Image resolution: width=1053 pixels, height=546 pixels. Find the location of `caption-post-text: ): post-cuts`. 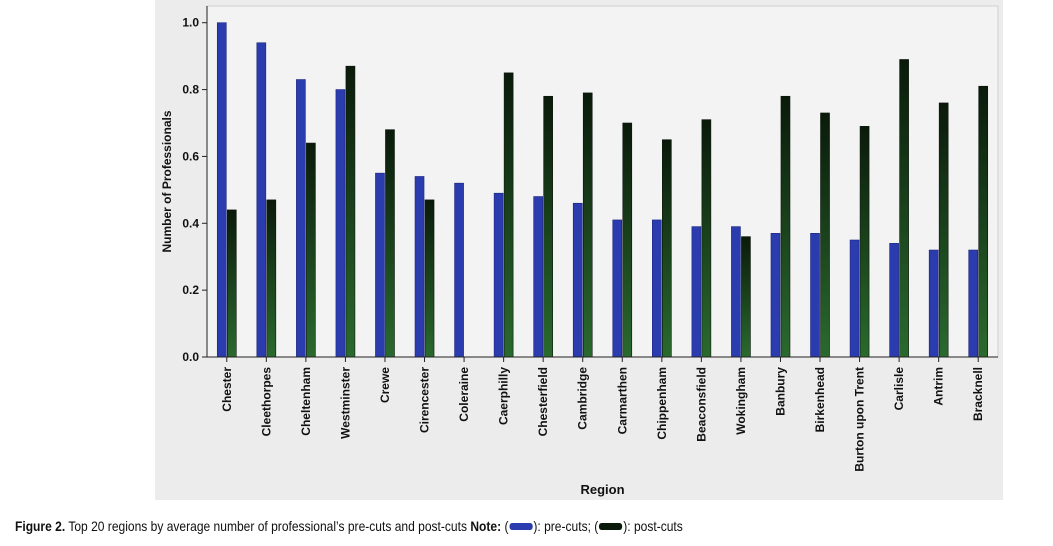

caption-post-text: ): post-cuts is located at coordinates (653, 526).